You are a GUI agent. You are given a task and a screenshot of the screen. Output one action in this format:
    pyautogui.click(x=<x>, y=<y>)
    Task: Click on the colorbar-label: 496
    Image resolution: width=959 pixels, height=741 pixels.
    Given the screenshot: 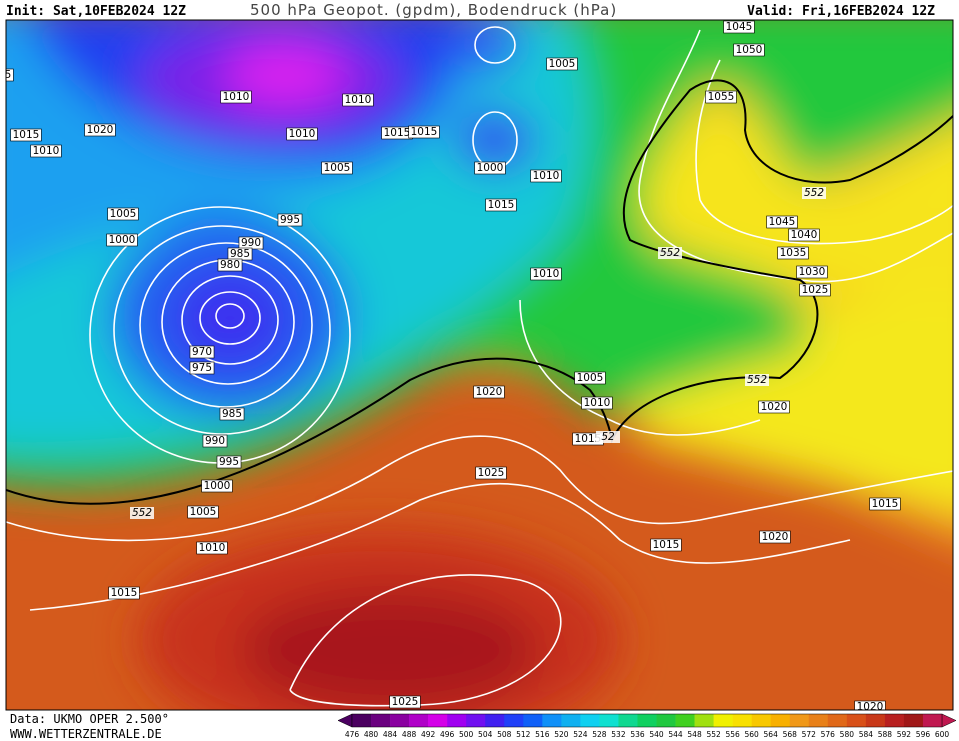 What is the action you would take?
    pyautogui.click(x=447, y=734)
    